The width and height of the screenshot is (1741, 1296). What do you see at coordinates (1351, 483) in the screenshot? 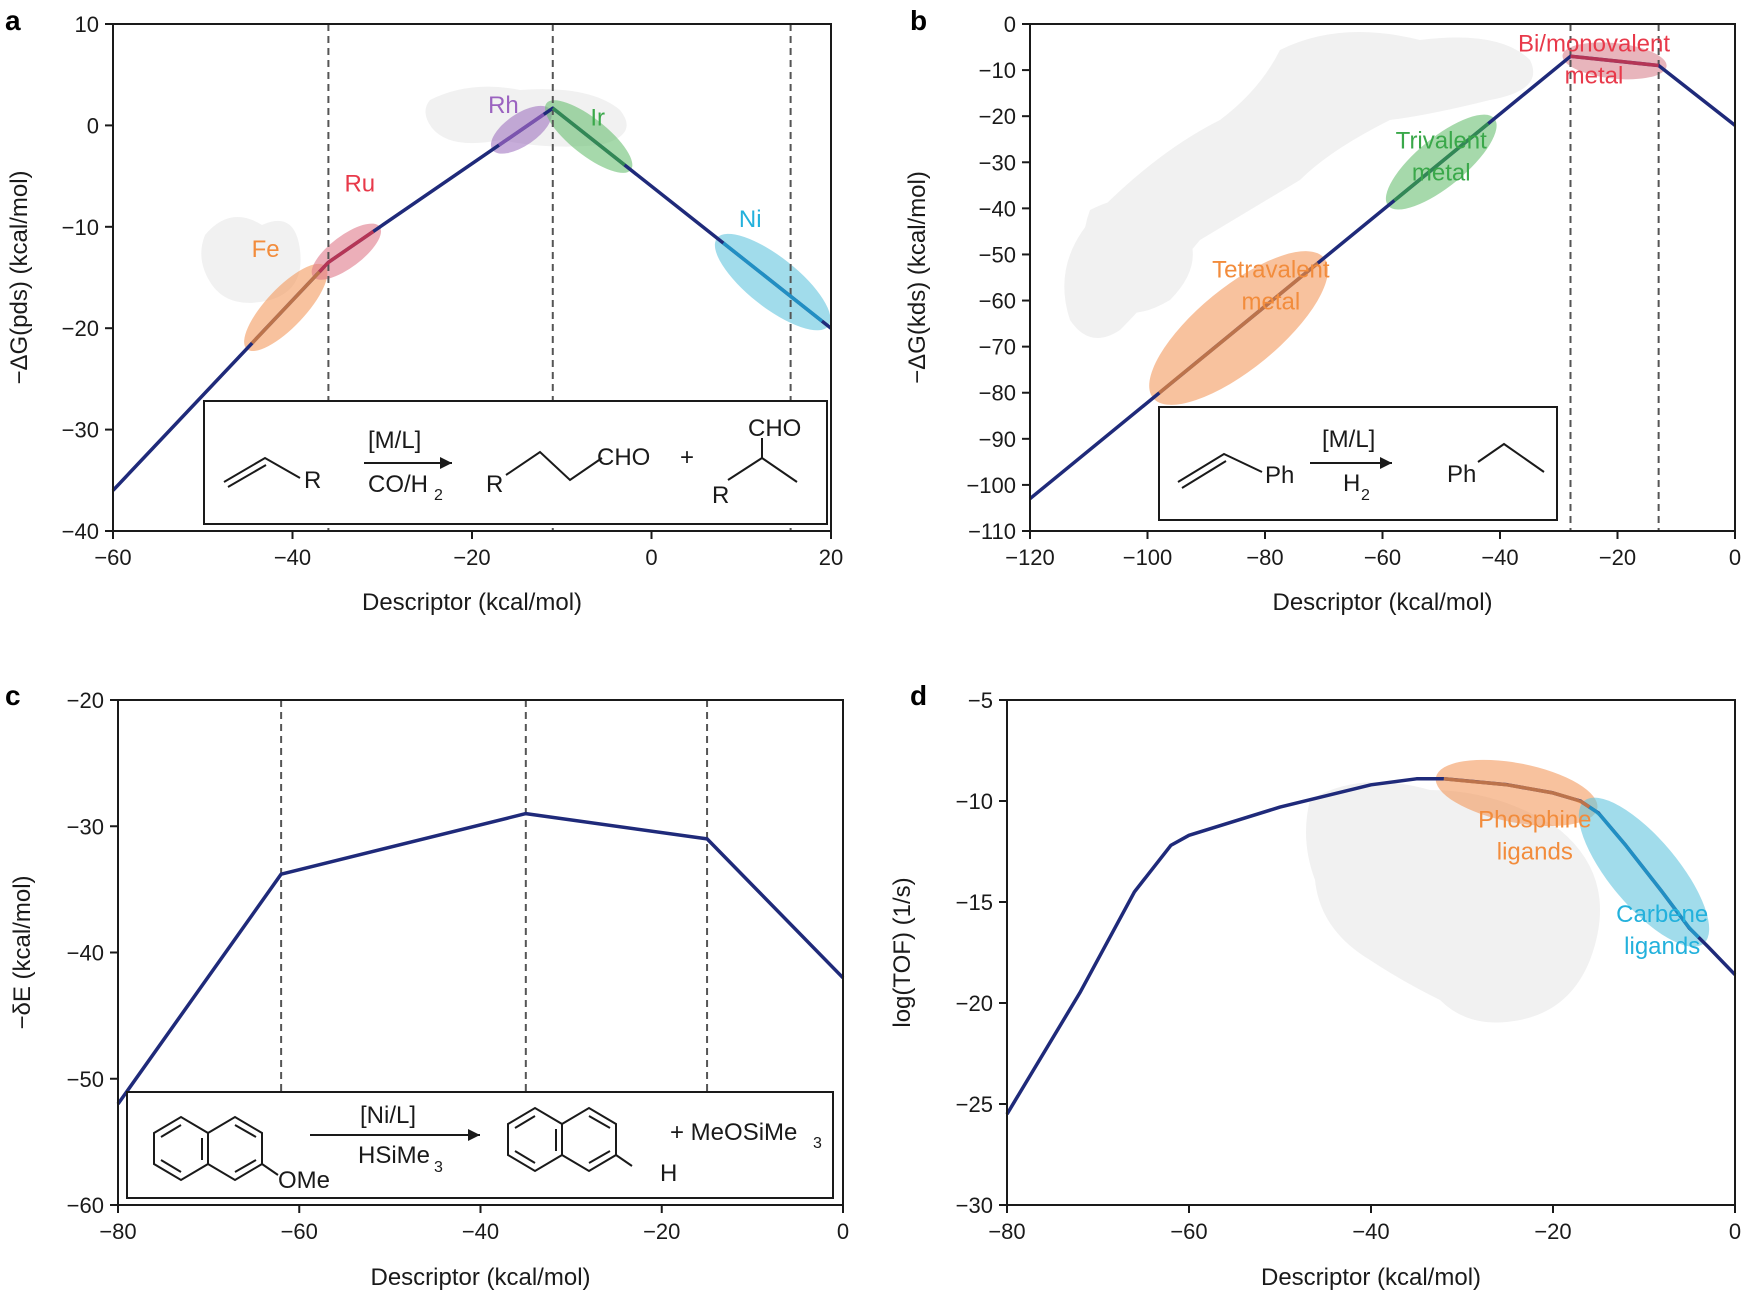
I see `scheme-b-reagent-bottom: H` at bounding box center [1351, 483].